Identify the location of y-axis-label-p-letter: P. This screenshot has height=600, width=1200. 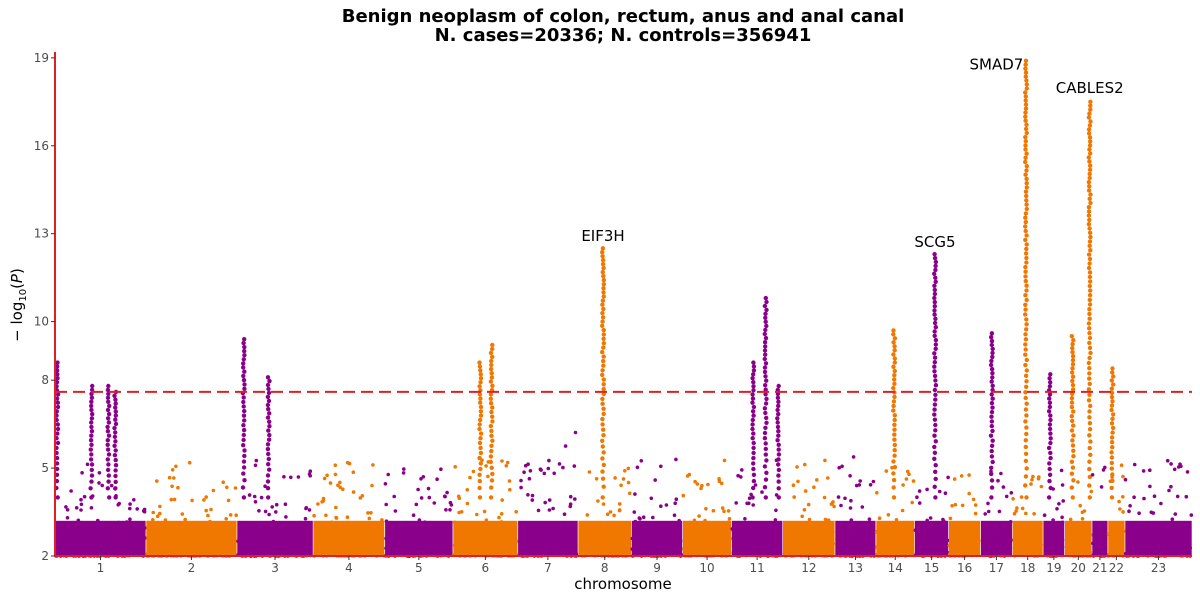
(17, 278).